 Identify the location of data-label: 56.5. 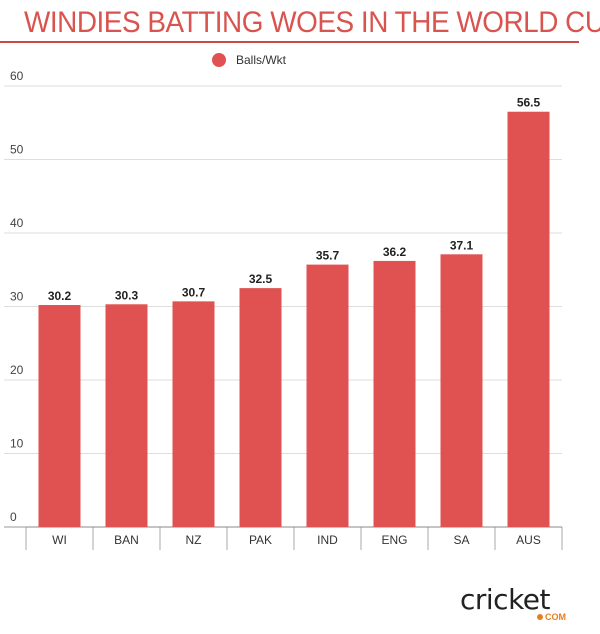
(529, 103).